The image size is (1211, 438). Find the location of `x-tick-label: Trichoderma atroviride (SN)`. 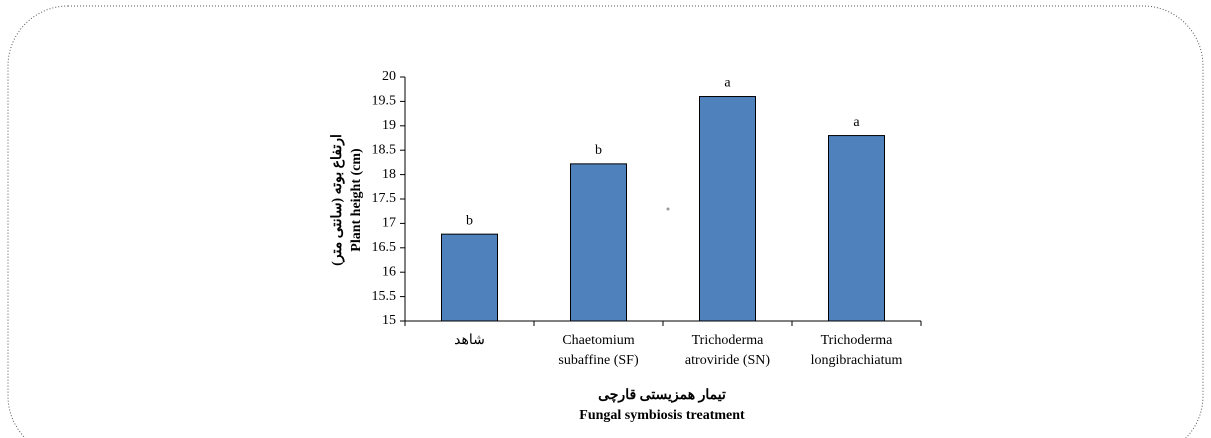

x-tick-label: Trichoderma atroviride (SN) is located at coordinates (727, 350).